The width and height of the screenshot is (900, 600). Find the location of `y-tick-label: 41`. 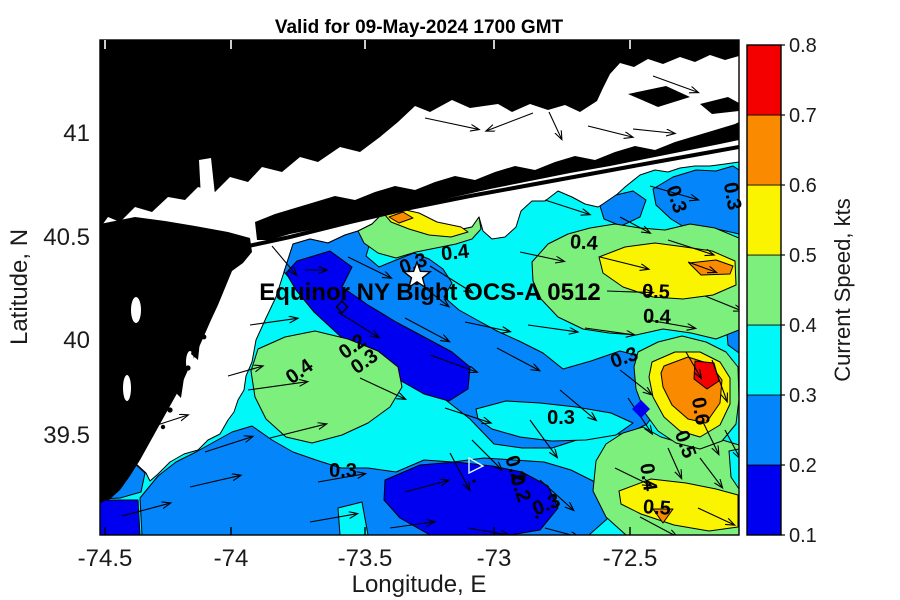

y-tick-label: 41 is located at coordinates (76, 133).